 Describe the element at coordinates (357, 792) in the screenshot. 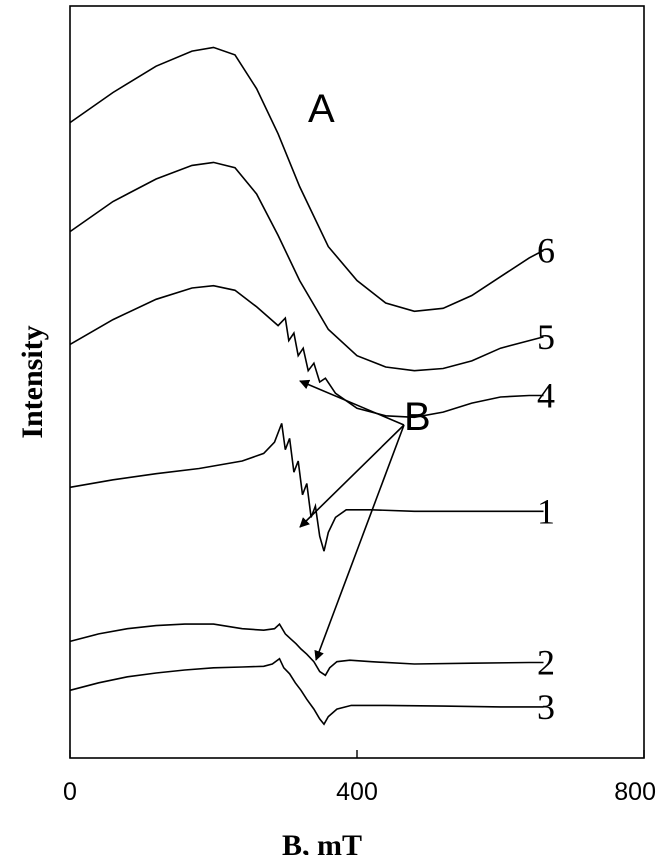

I see `x-tick-label: 400` at that location.